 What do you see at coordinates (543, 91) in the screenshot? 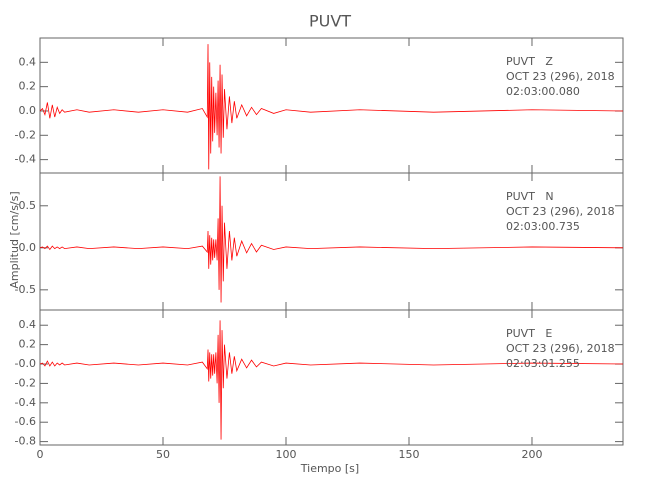
I see `annotation: 02:03:00.080` at bounding box center [543, 91].